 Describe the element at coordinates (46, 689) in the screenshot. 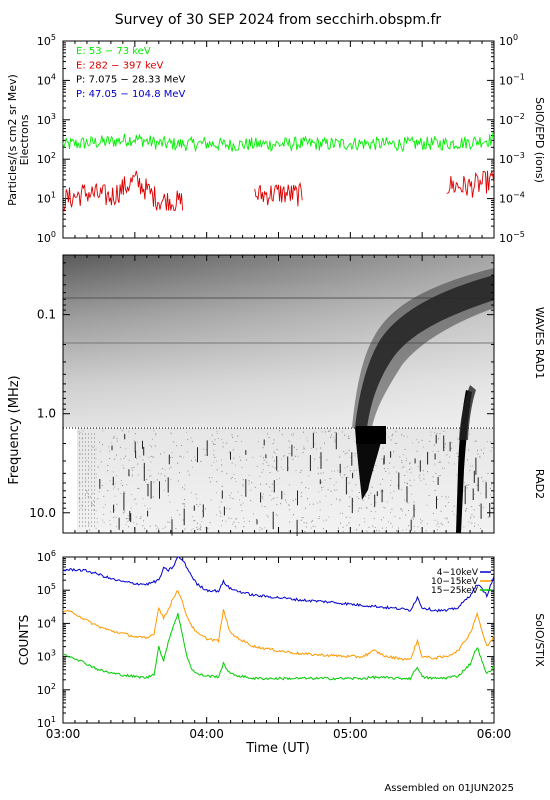

I see `stix-ytick-label: 102` at that location.